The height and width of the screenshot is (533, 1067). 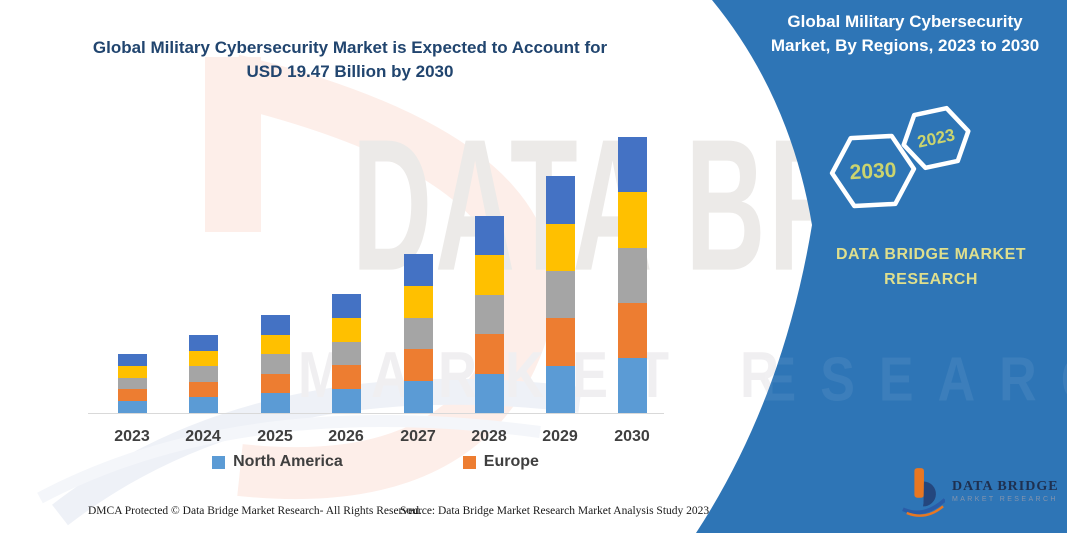 What do you see at coordinates (203, 343) in the screenshot?
I see `bar-segment-2024-unlabeled-dark-blue` at bounding box center [203, 343].